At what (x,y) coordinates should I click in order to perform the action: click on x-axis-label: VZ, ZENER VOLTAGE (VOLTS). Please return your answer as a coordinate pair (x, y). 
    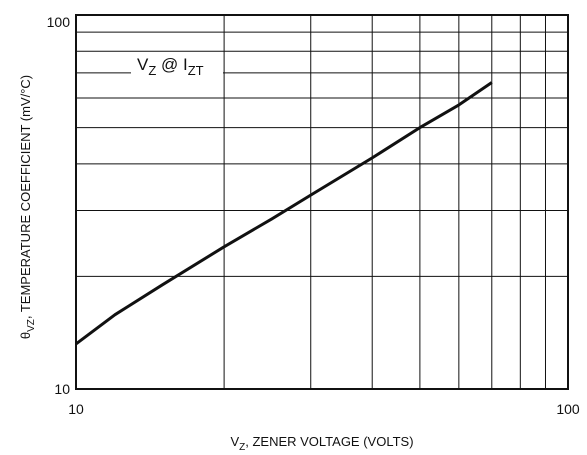
    Looking at the image, I should click on (321, 443).